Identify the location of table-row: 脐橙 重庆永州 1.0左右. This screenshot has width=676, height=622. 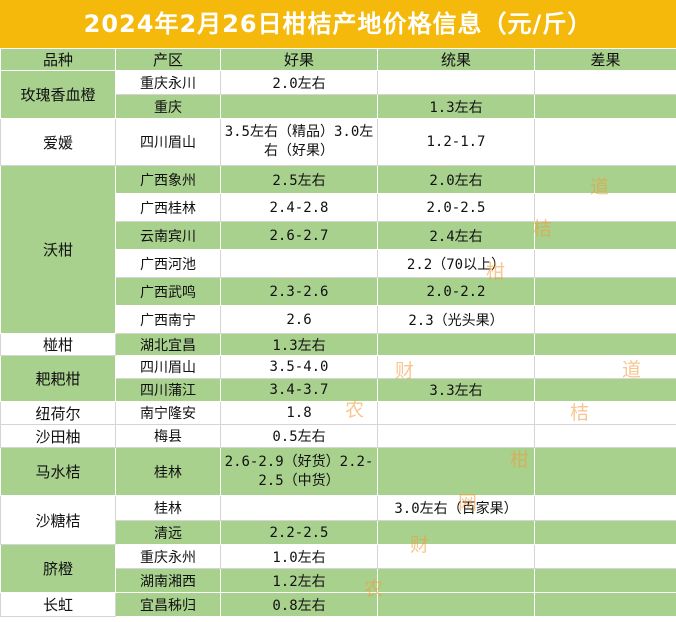
(338, 568).